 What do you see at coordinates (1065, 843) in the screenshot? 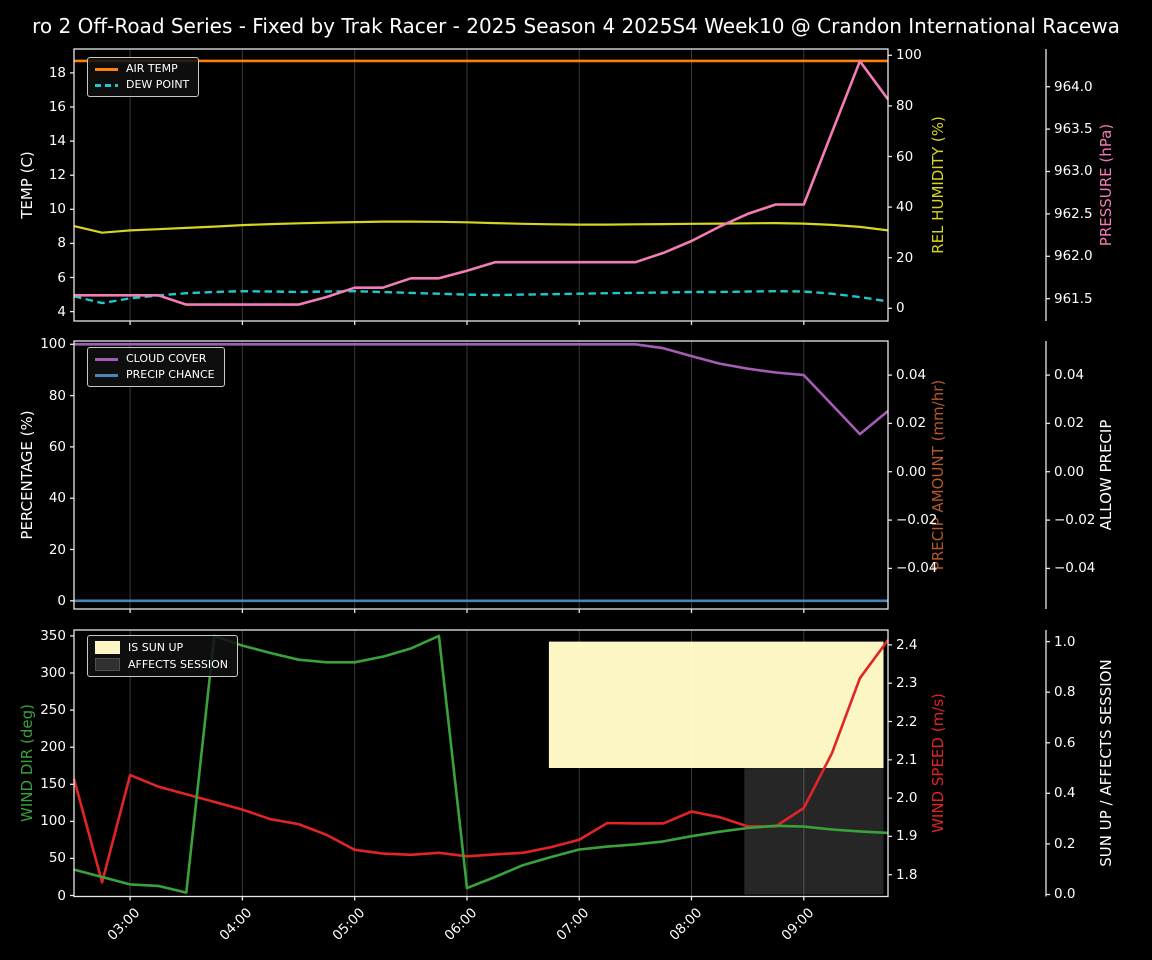
I see `y-tick-label: 0.2` at bounding box center [1065, 843].